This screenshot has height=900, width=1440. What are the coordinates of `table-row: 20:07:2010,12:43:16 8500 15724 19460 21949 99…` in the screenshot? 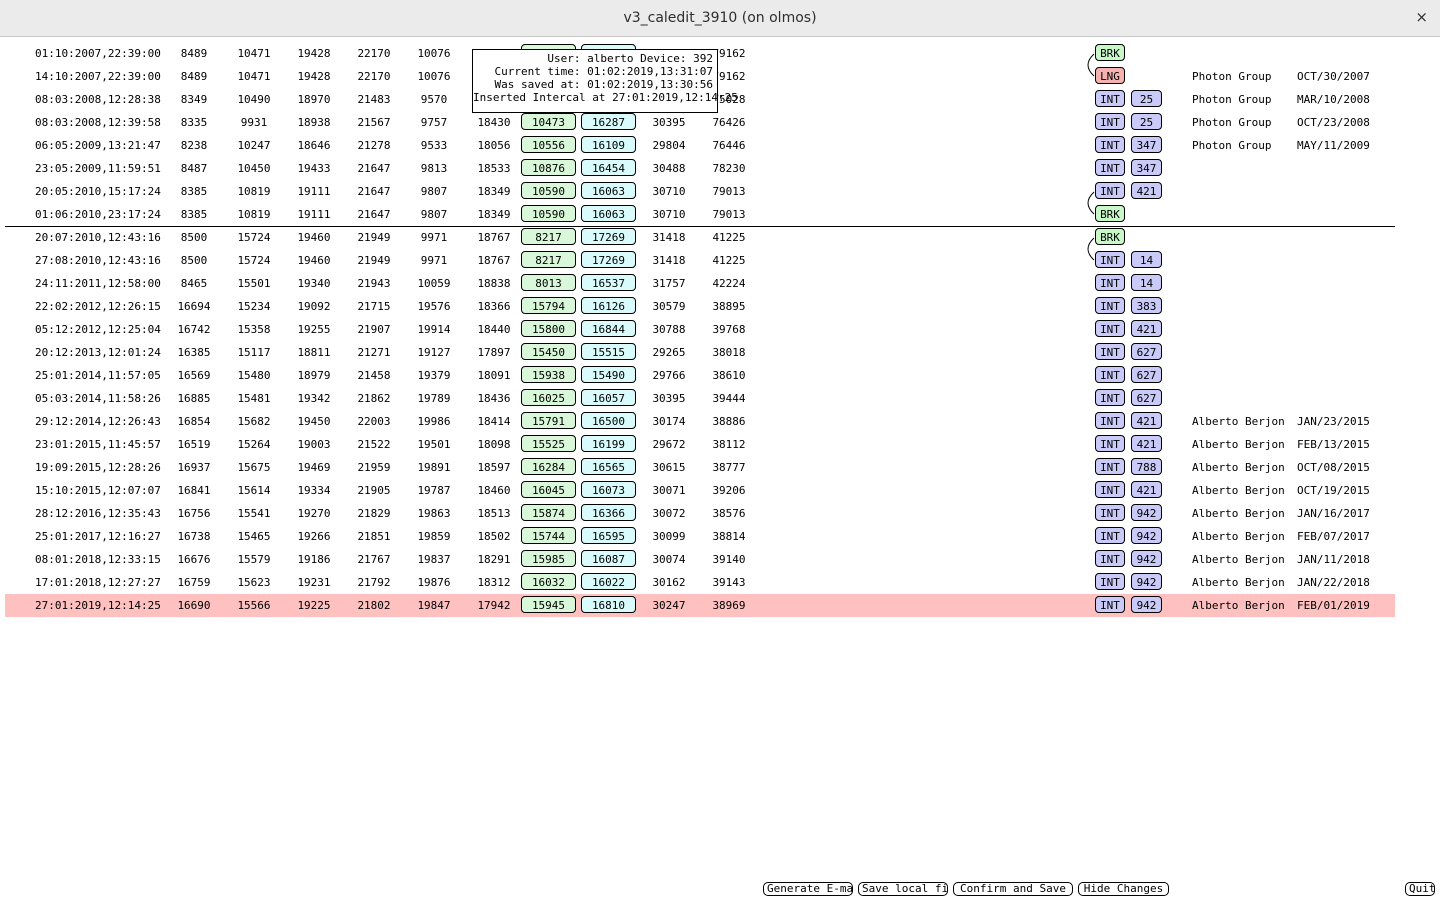 It's located at (700, 237).